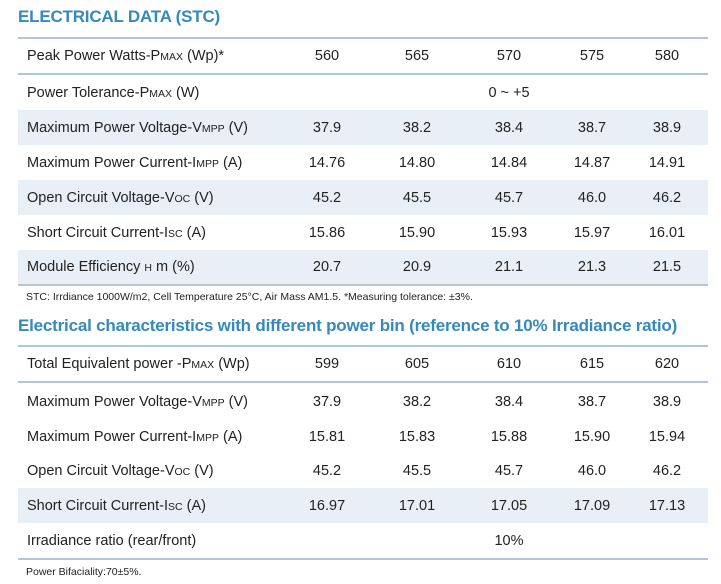 This screenshot has height=584, width=721. Describe the element at coordinates (327, 162) in the screenshot. I see `value-cell: 14.76` at that location.